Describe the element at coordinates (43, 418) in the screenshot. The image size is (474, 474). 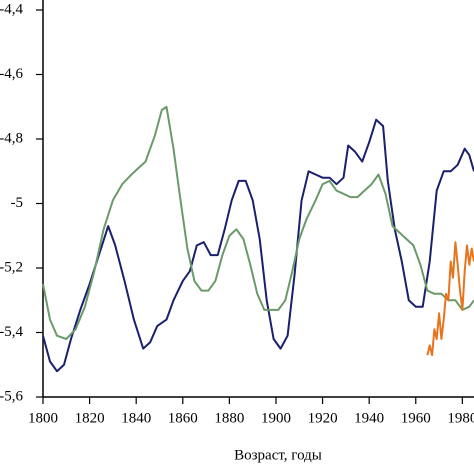
I see `x-tick-label: 1800` at that location.